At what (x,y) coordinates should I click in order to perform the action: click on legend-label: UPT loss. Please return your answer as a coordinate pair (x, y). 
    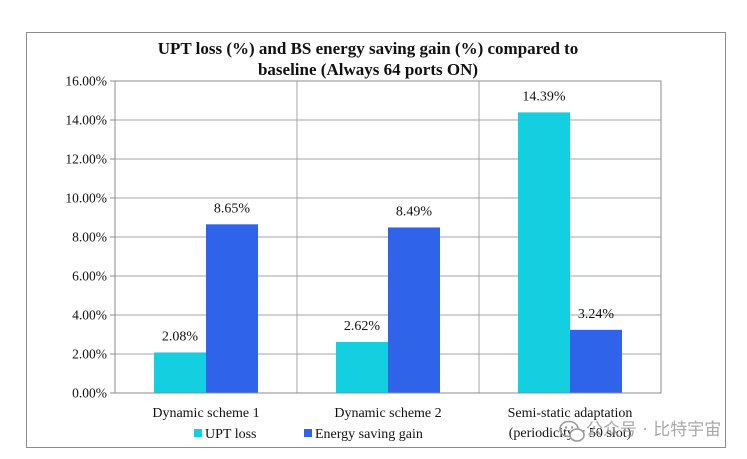
    Looking at the image, I should click on (230, 434).